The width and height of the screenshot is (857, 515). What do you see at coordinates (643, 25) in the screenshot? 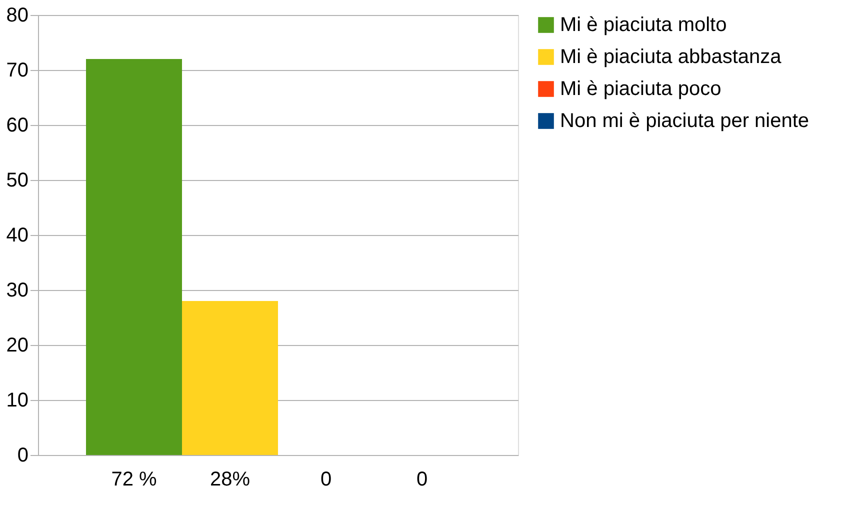
I see `legend-label: Mi è piaciuta molto` at bounding box center [643, 25].